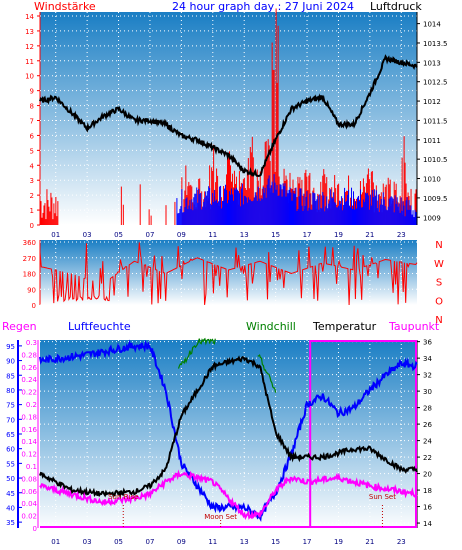 The width and height of the screenshot is (462, 550). I want to click on sunset-box, so click(363, 434).